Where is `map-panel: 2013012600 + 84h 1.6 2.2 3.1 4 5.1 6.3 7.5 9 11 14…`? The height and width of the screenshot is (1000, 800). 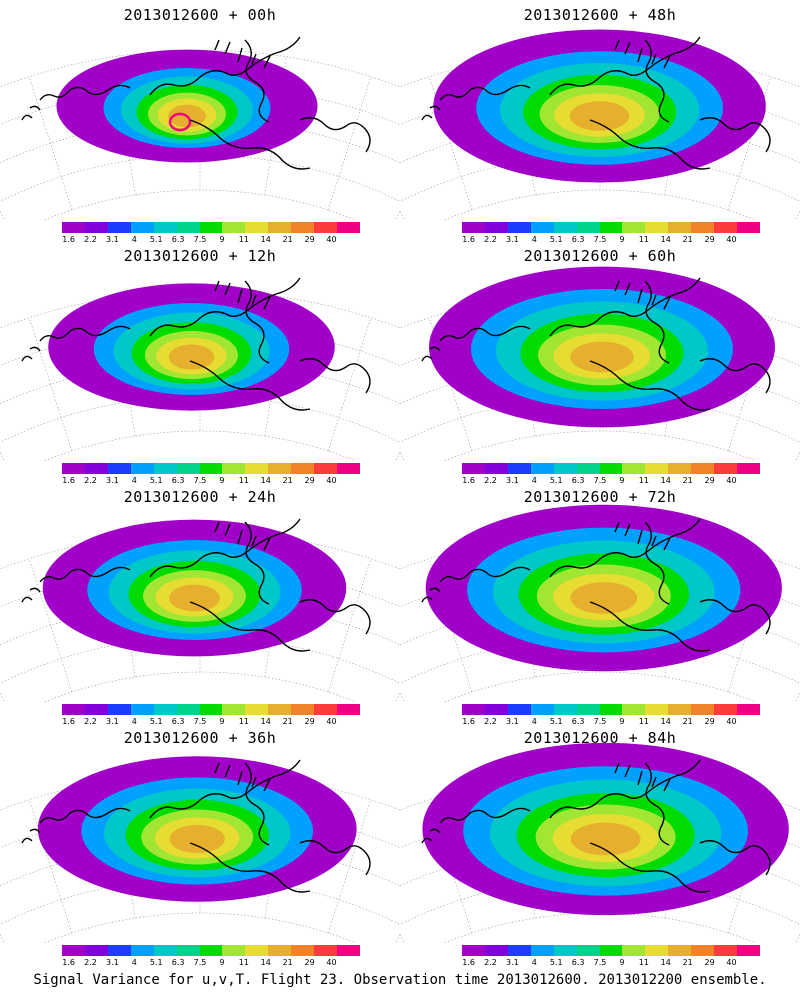
map-panel: 2013012600 + 84h 1.6 2.2 3.1 4 5.1 6.3 7.5 9 11 14… is located at coordinates (600, 845).